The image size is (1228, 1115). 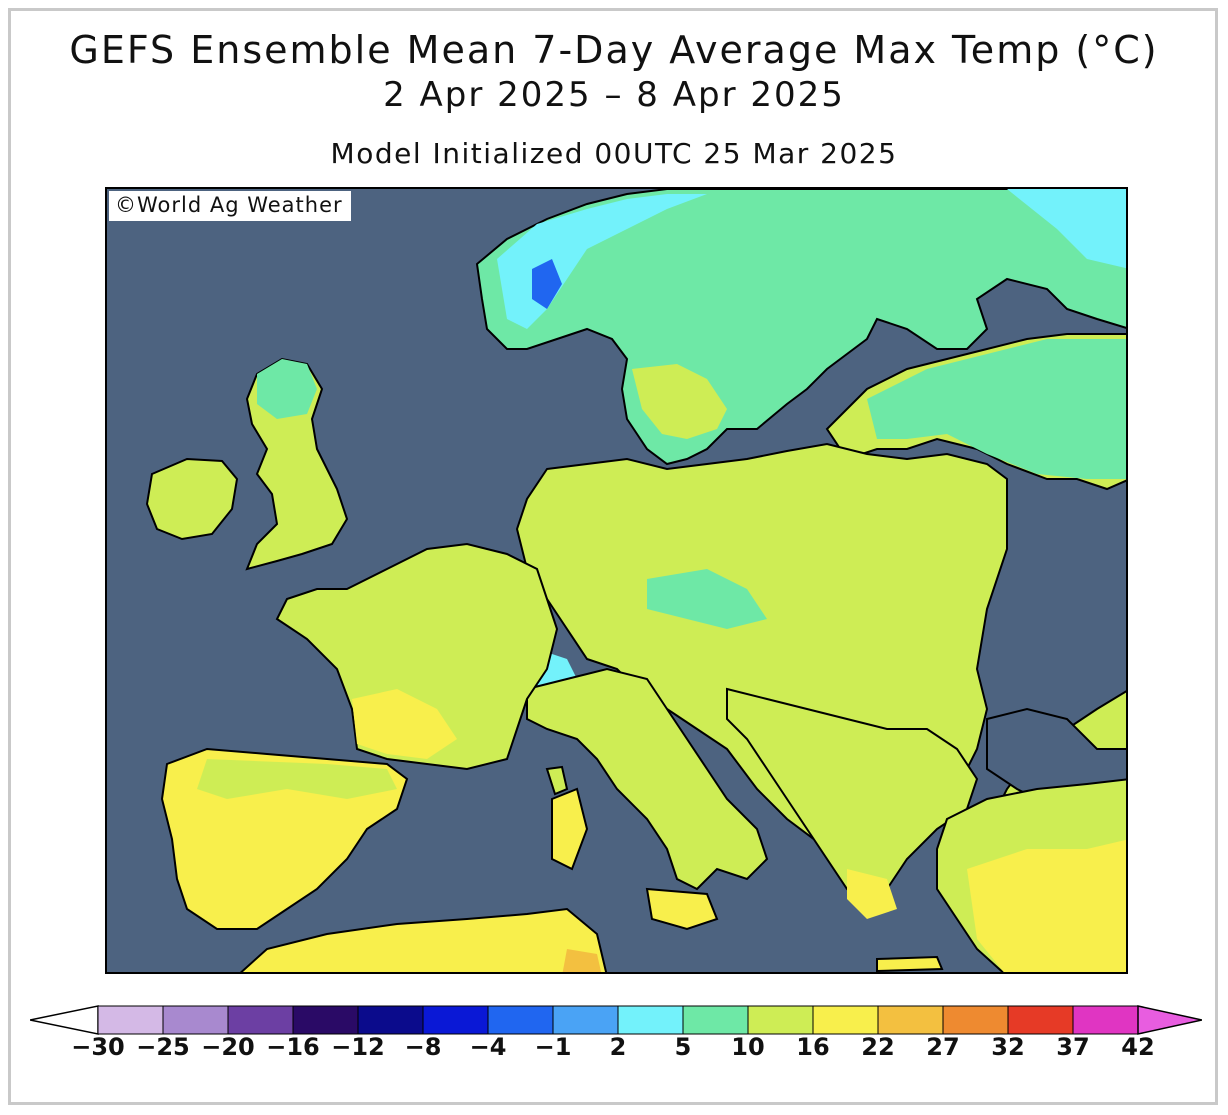 I want to click on land-north-africa, so click(x=423, y=939).